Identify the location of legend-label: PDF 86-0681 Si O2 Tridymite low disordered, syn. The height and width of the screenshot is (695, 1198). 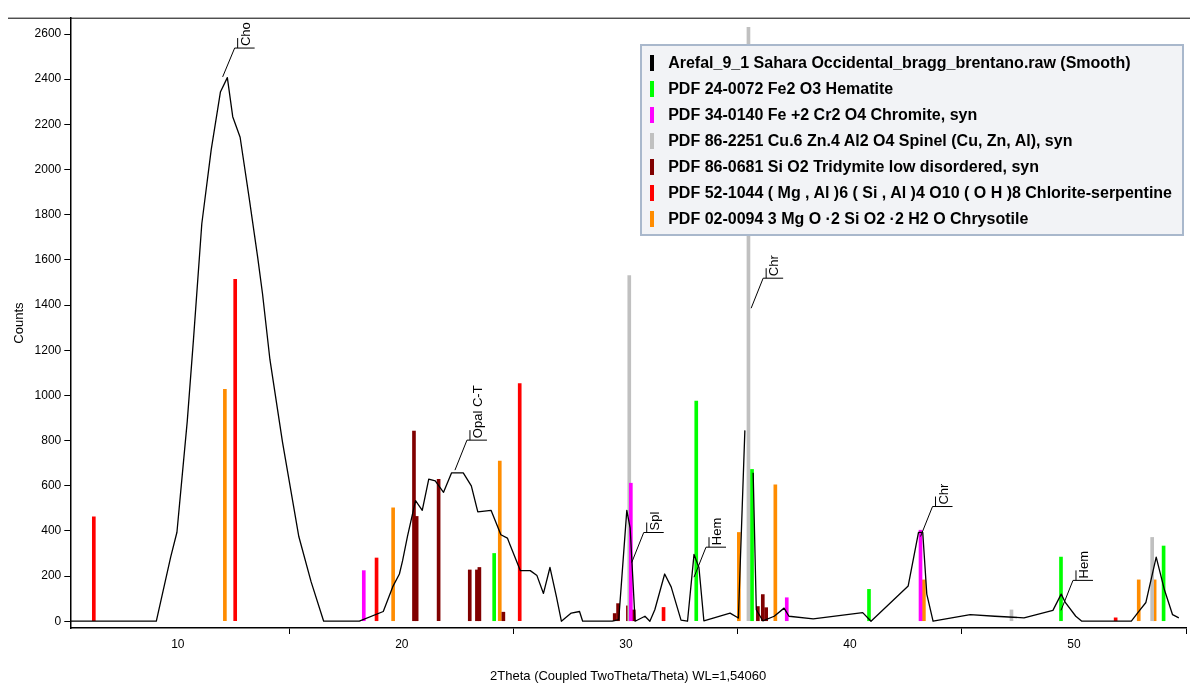
(853, 167).